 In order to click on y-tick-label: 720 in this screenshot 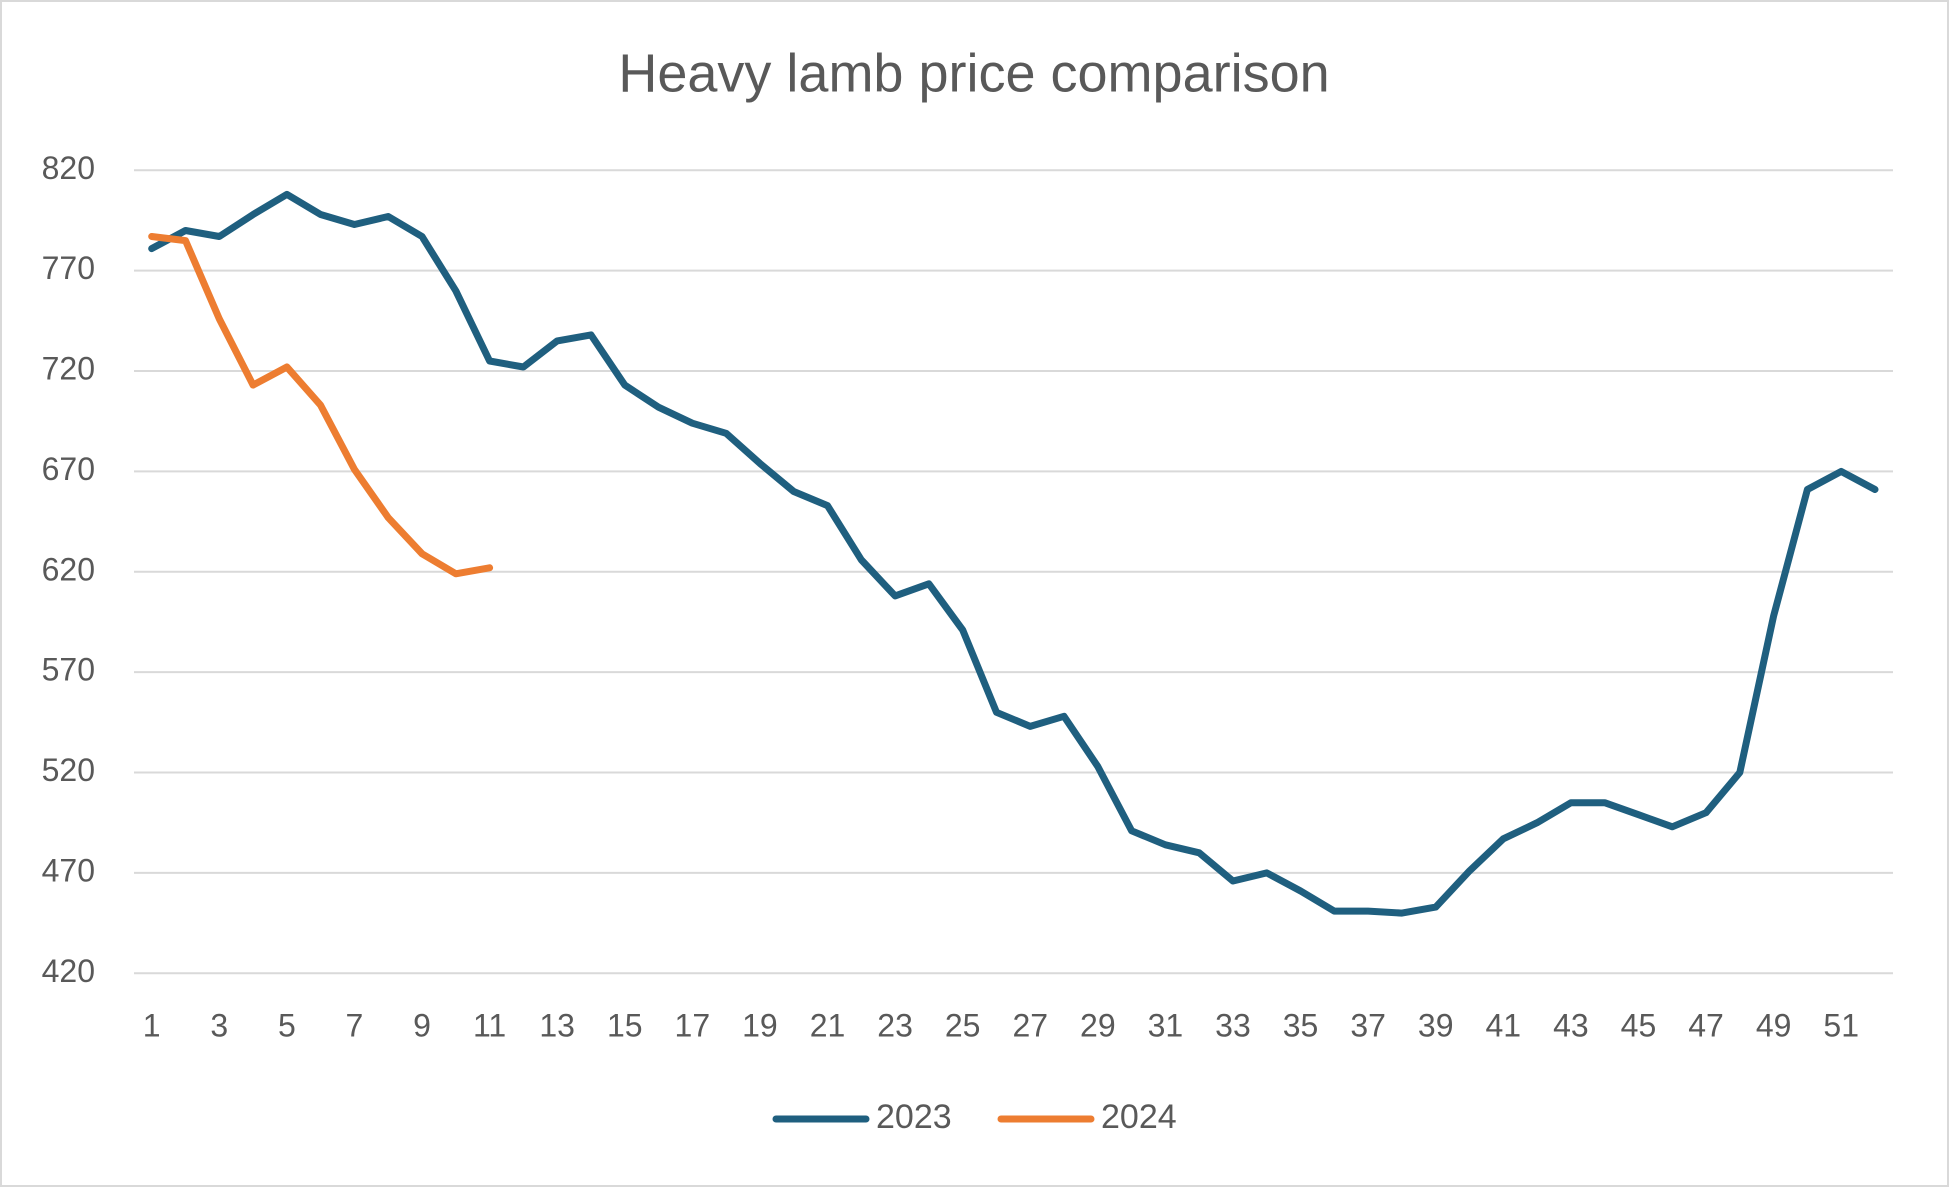, I will do `click(68, 369)`.